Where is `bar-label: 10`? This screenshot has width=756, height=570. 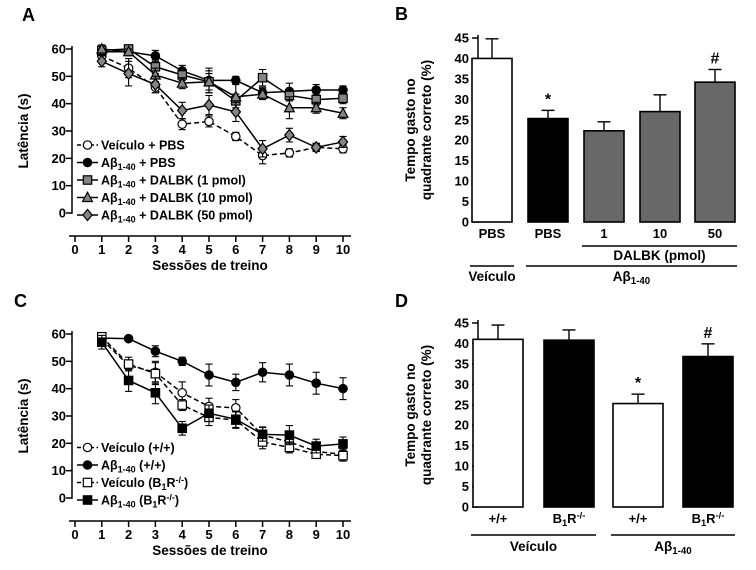 bar-label: 10 is located at coordinates (660, 233).